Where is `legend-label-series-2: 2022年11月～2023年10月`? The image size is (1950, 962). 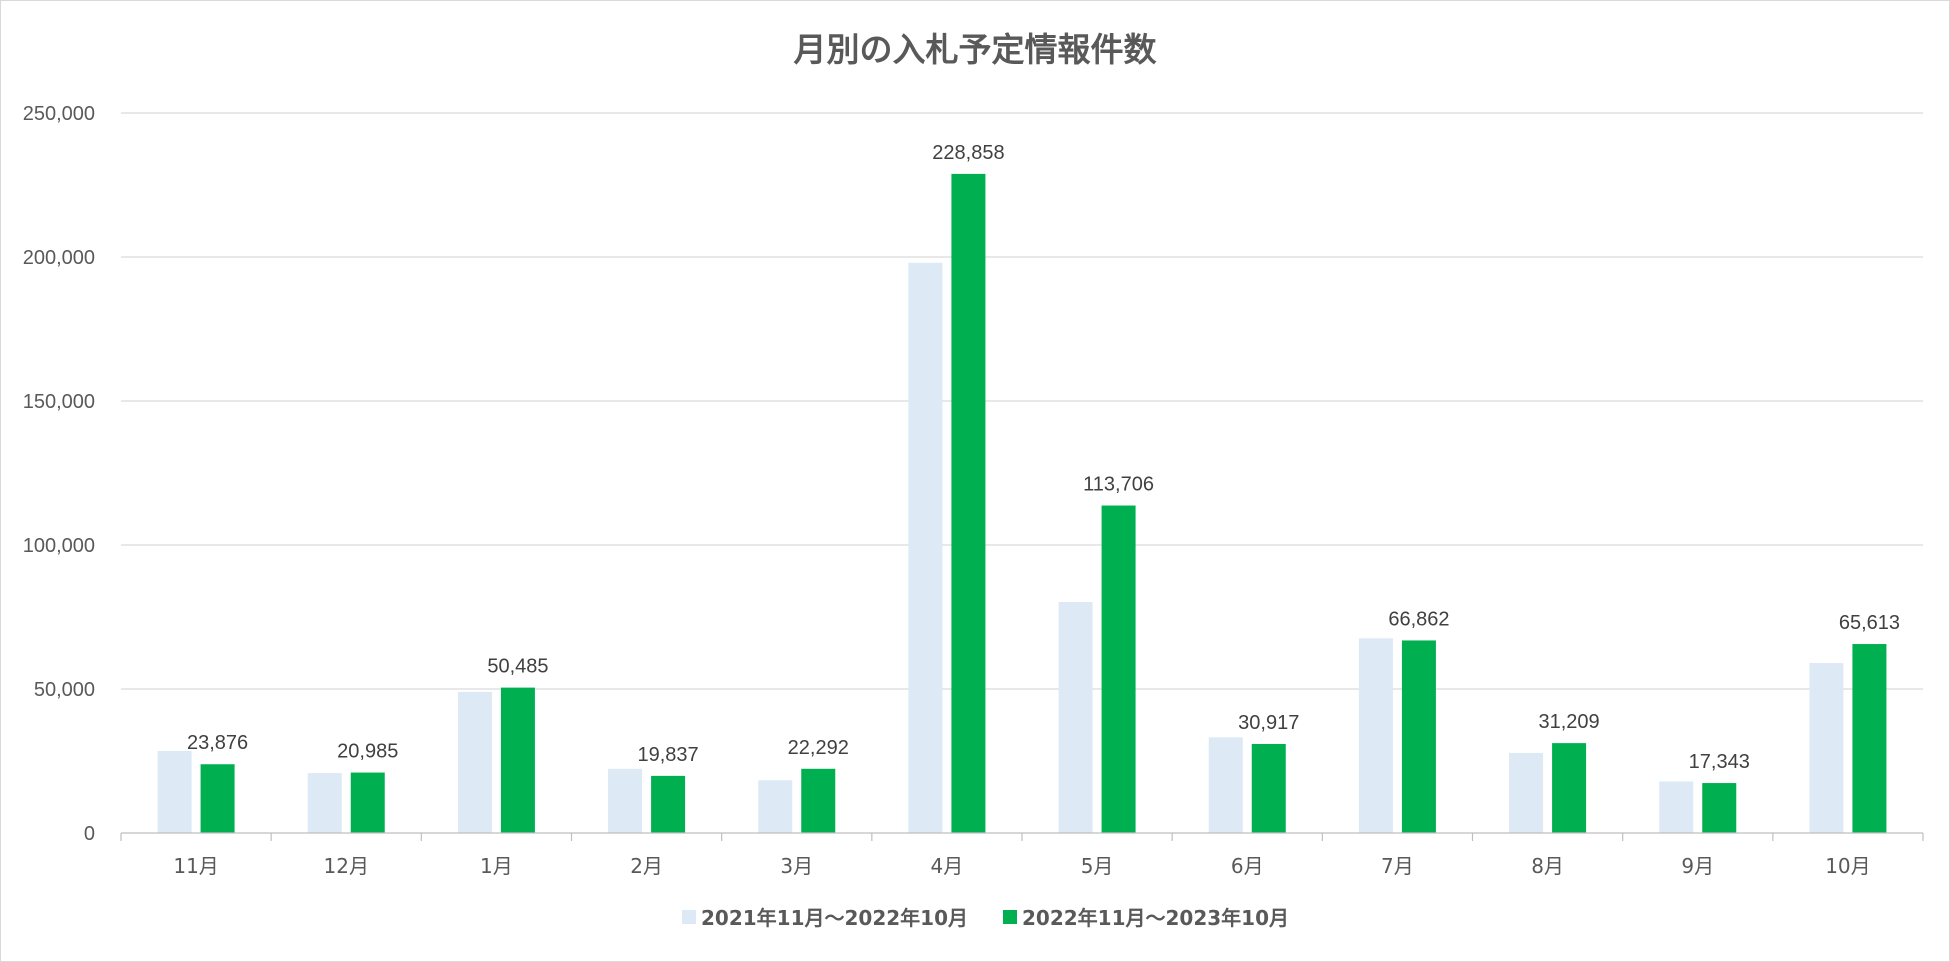 legend-label-series-2: 2022年11月～2023年10月 is located at coordinates (1155, 918).